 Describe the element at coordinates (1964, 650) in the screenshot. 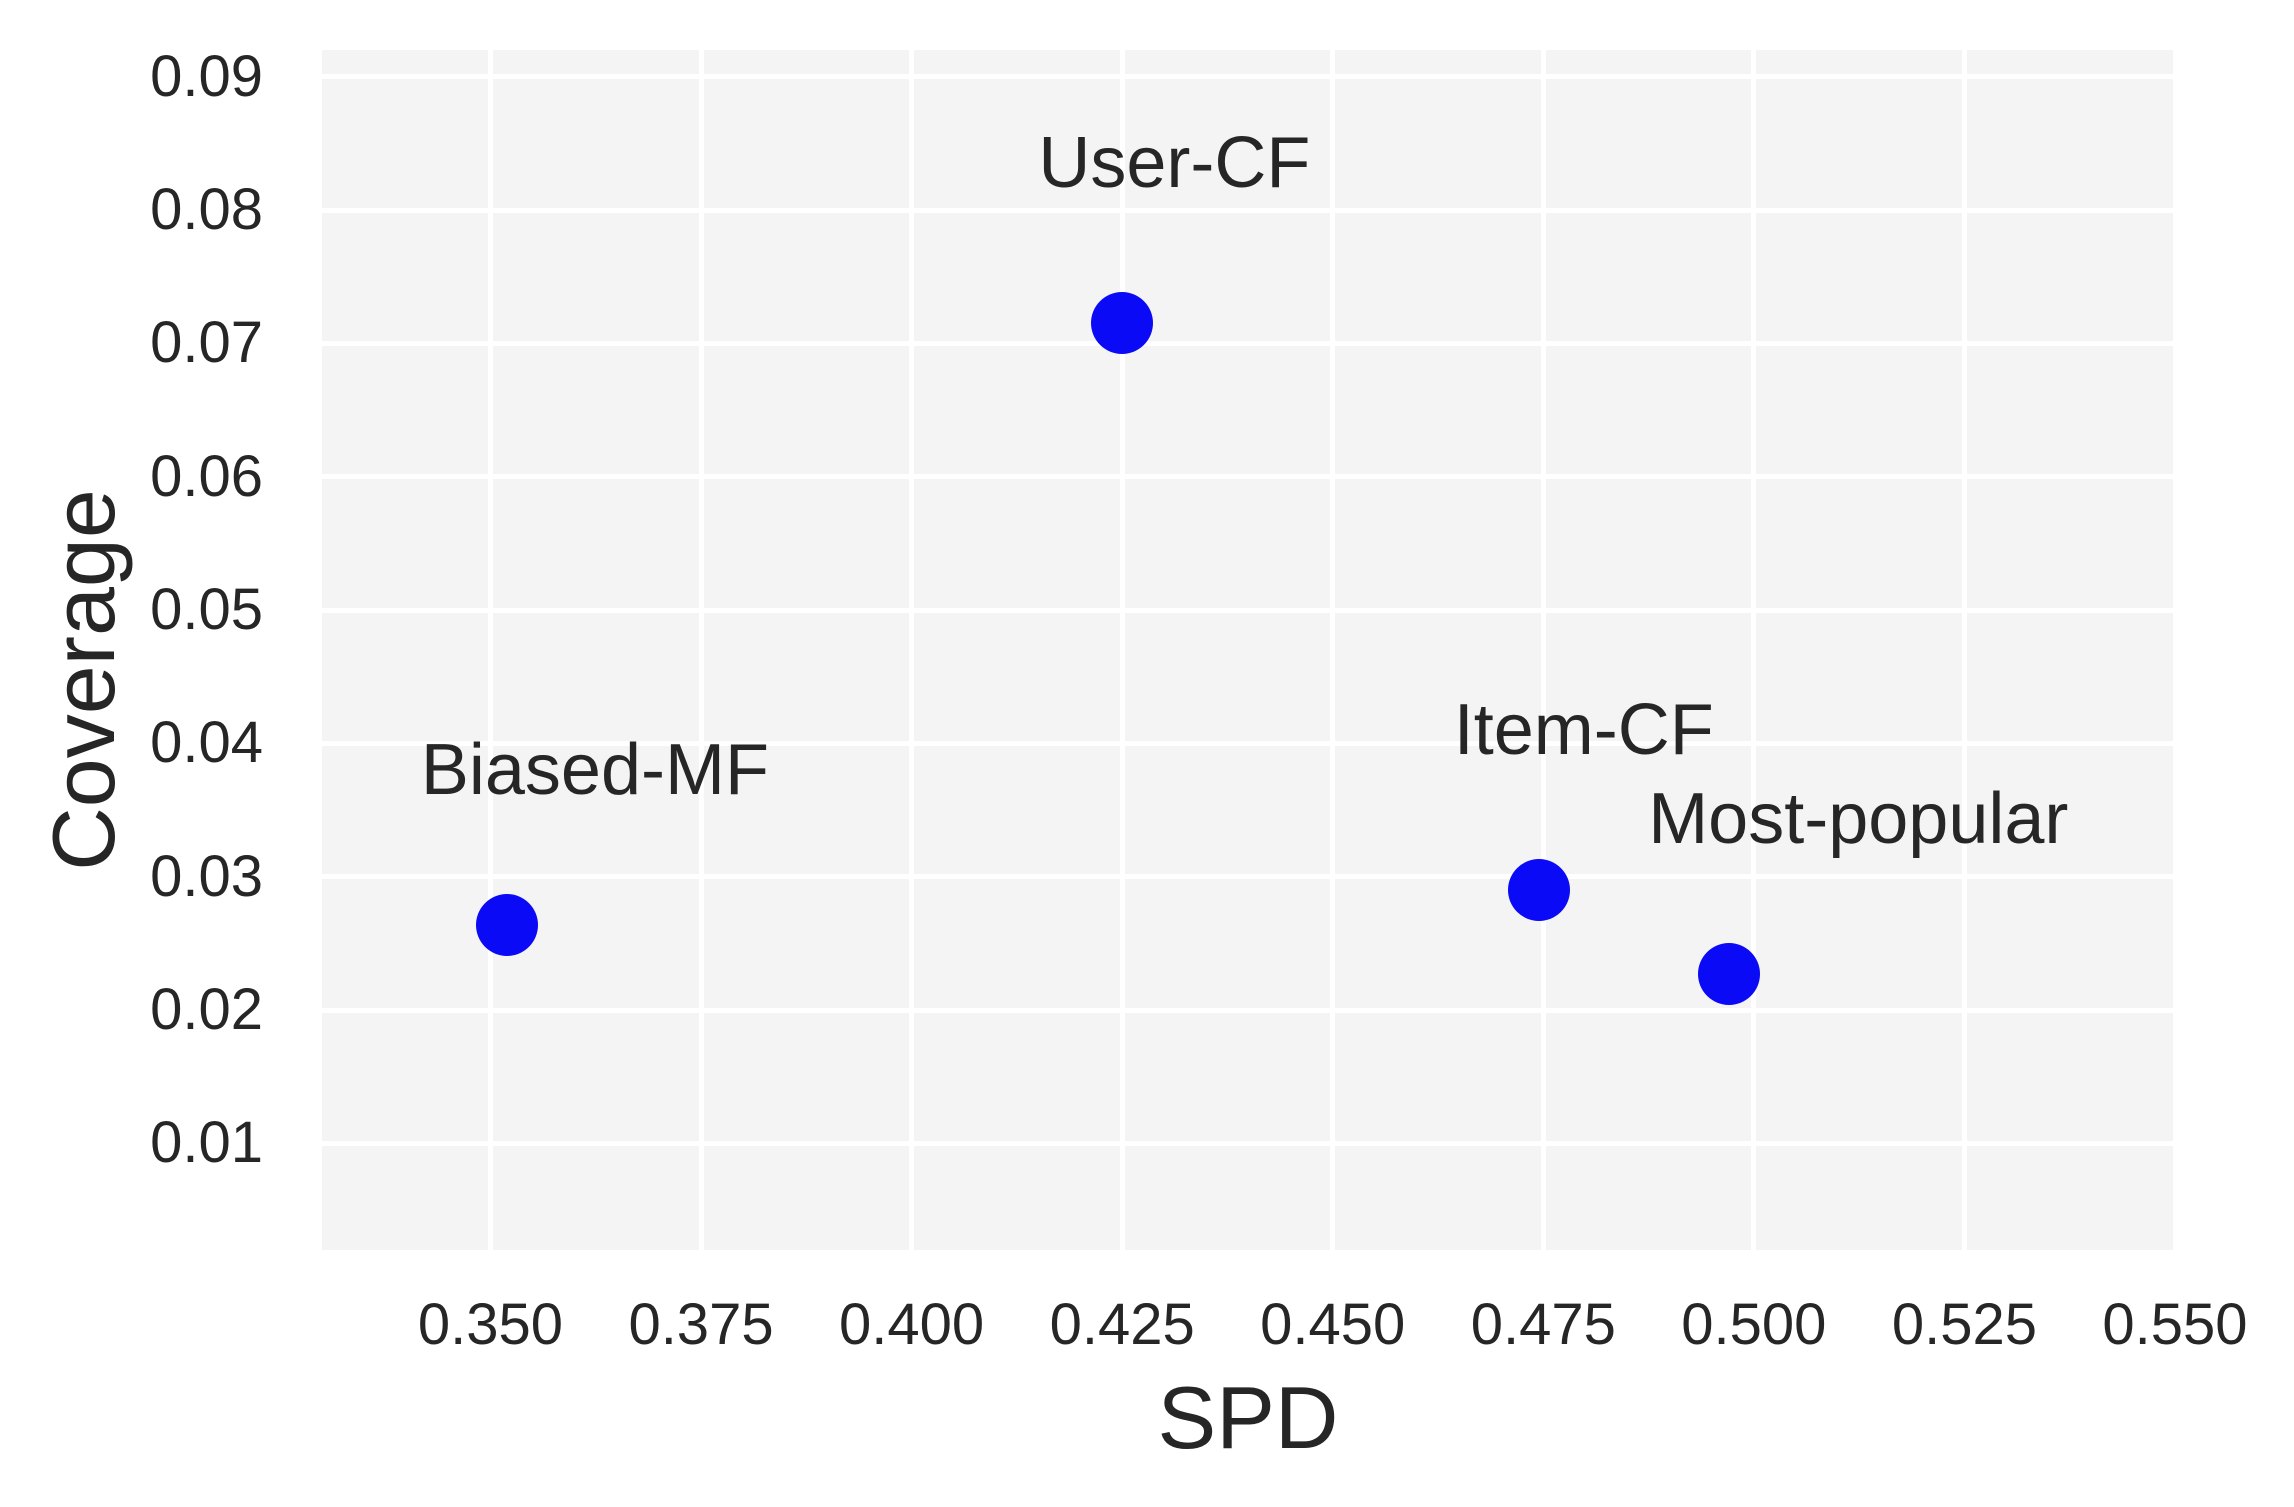

I see `gridline-x-0.525` at that location.